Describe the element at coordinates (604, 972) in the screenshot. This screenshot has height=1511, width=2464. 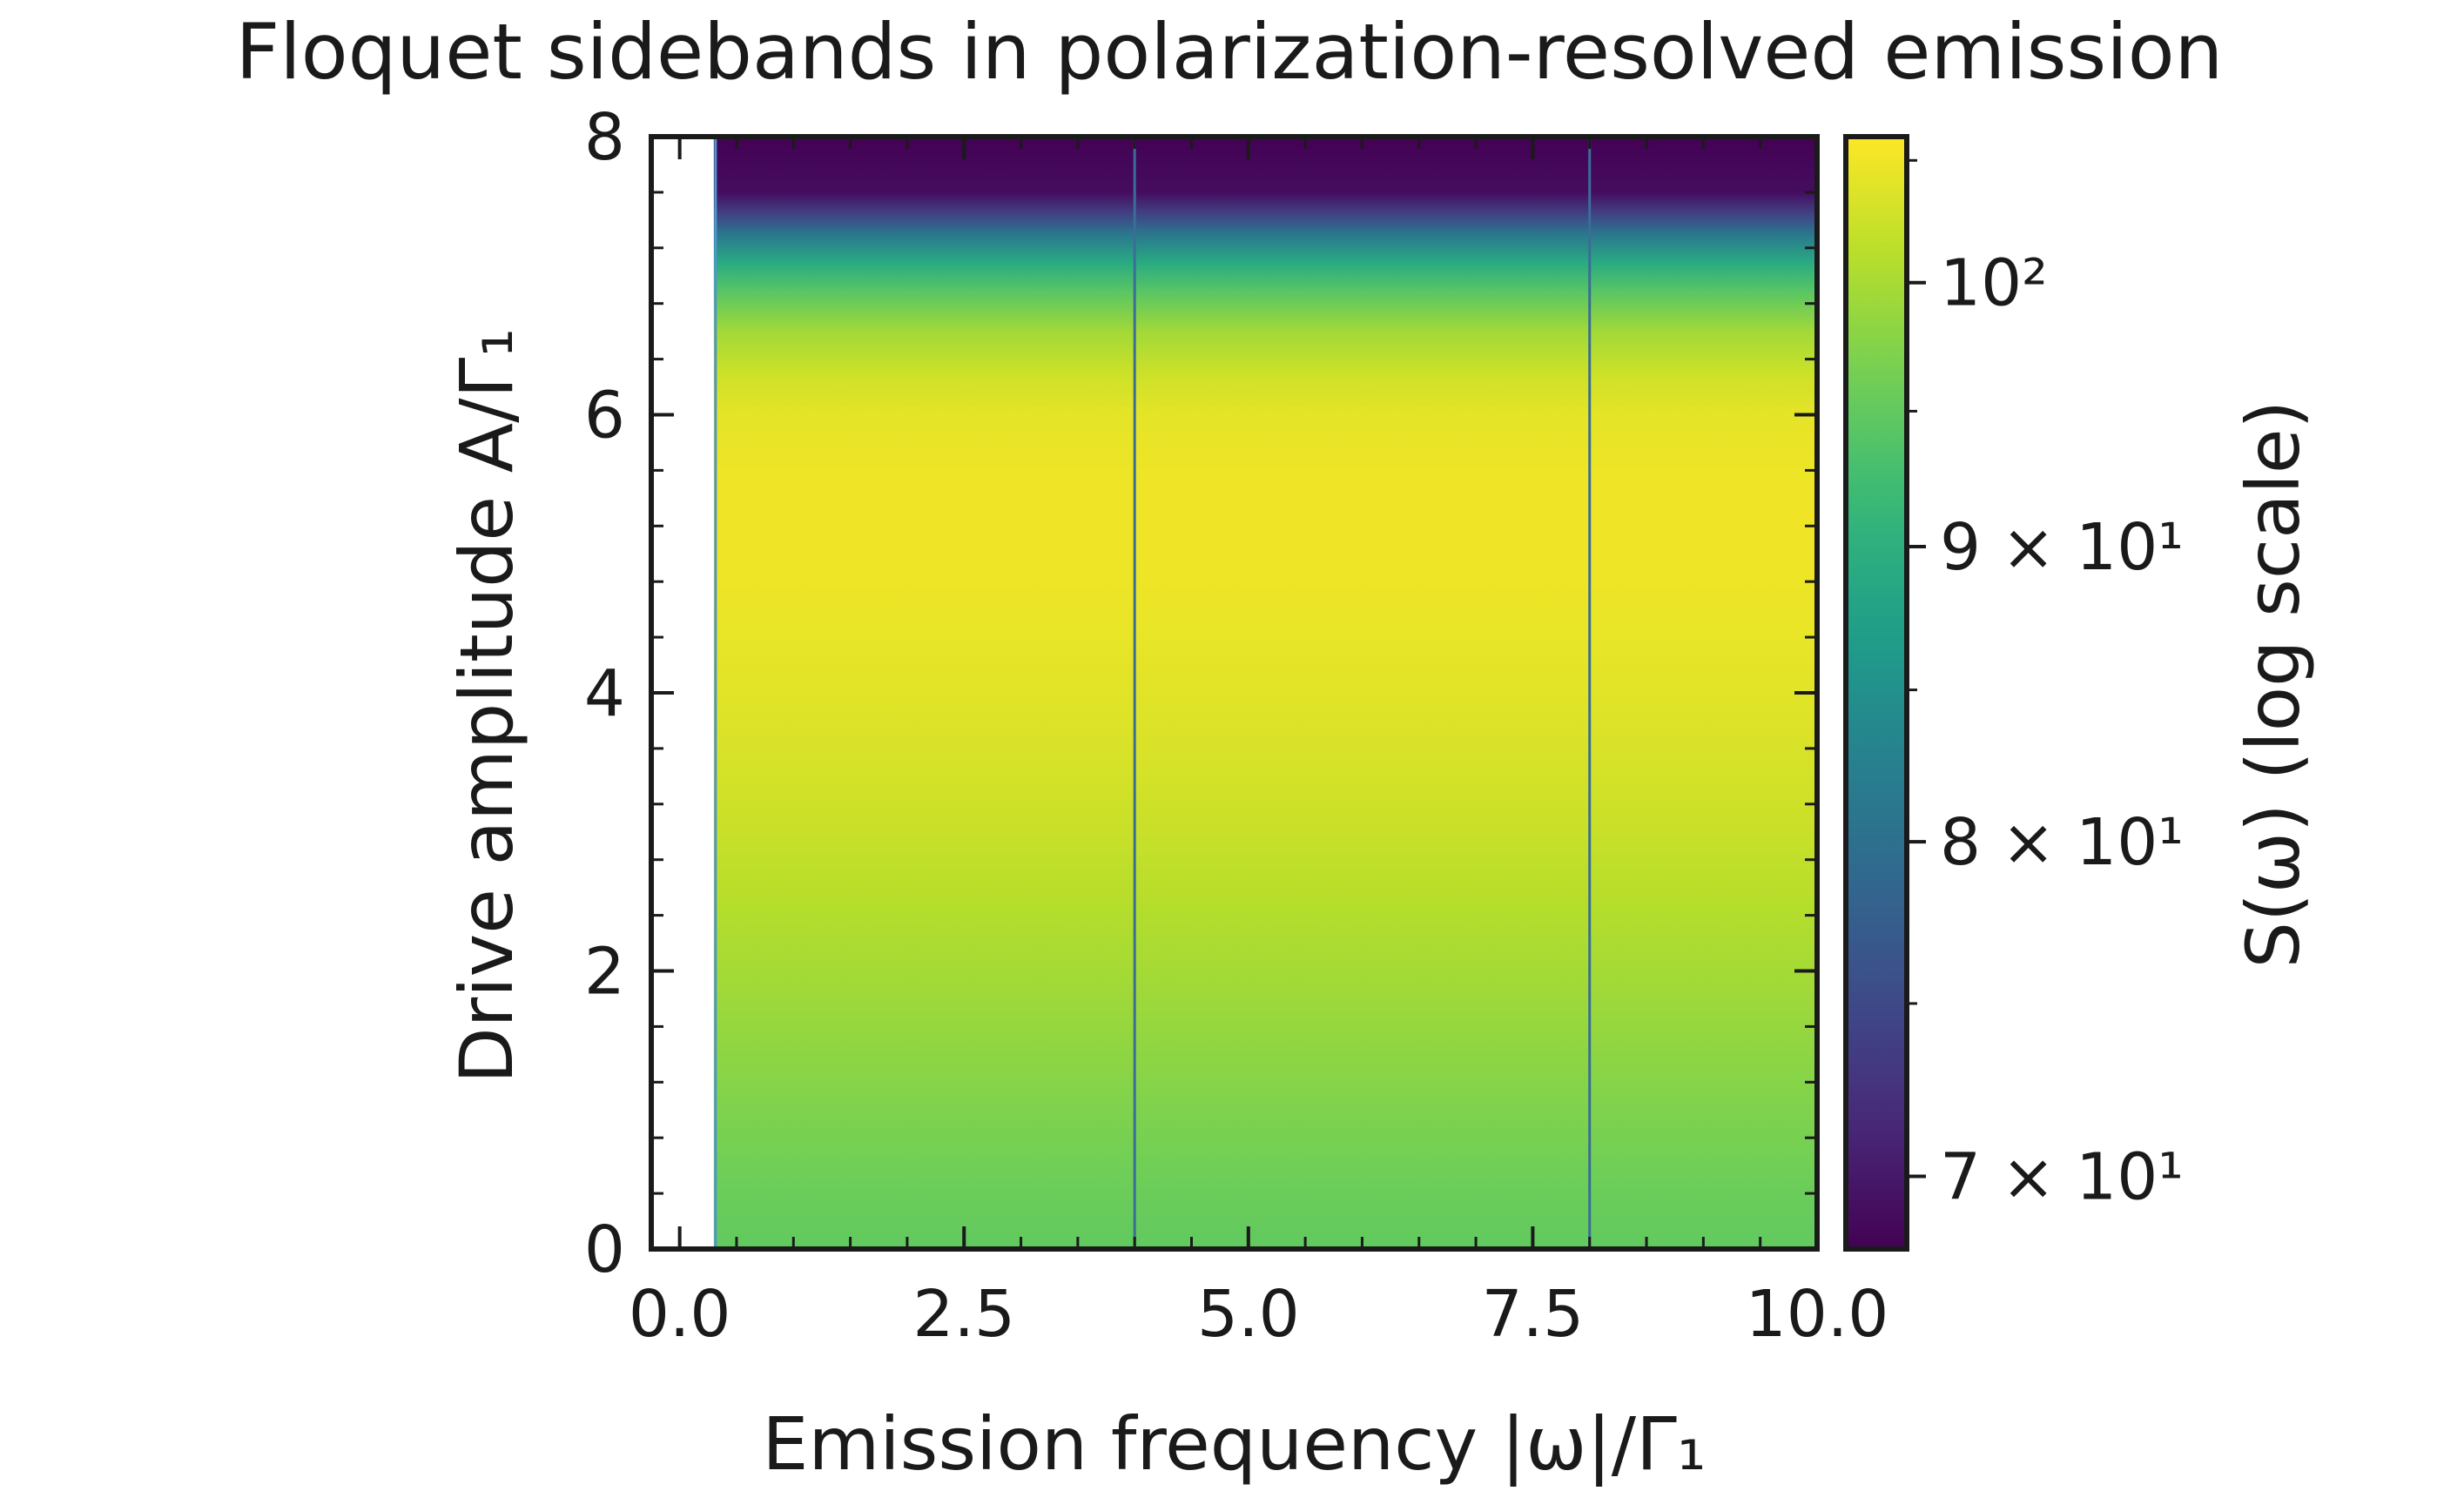
I see `y-tick-label: 2` at that location.